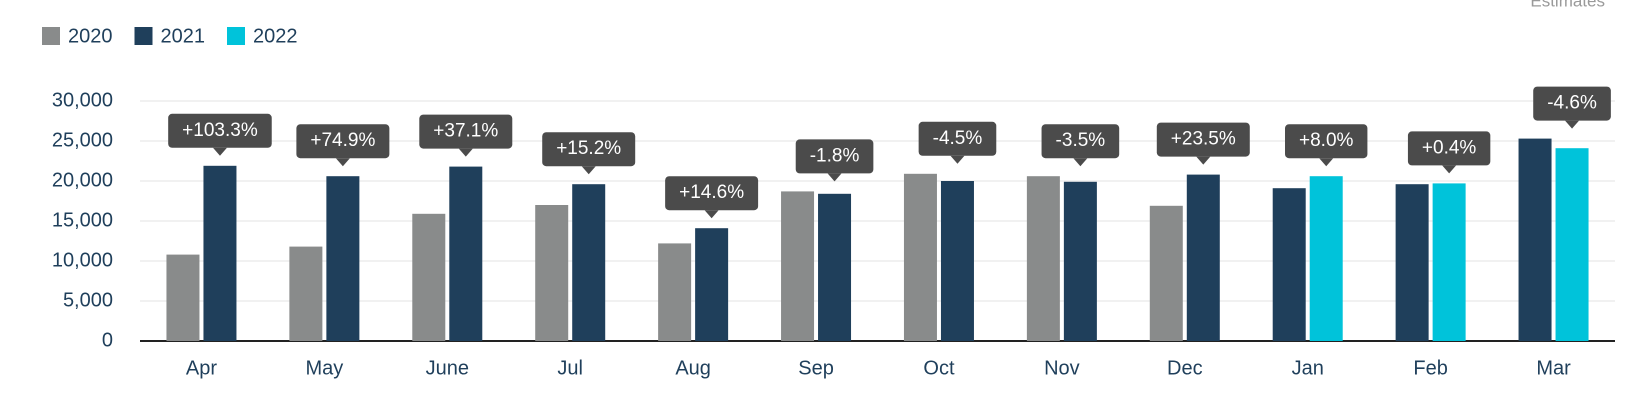 The height and width of the screenshot is (416, 1637). What do you see at coordinates (939, 368) in the screenshot?
I see `x-tick-label: Oct` at bounding box center [939, 368].